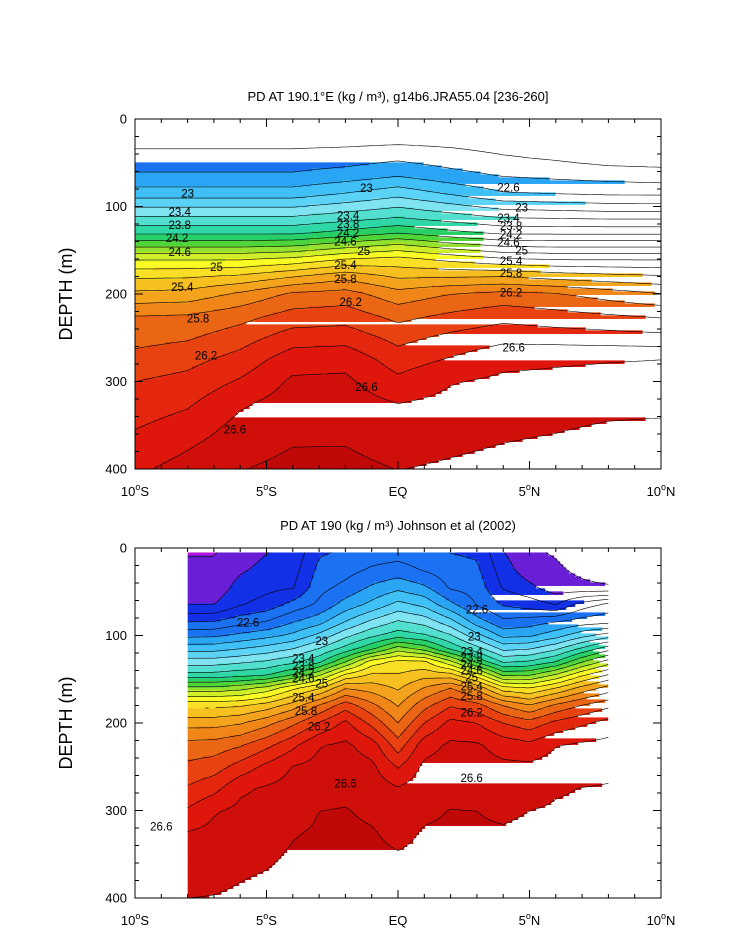 This screenshot has height=945, width=733. Describe the element at coordinates (116, 723) in the screenshot. I see `y-tick-label: 200` at that location.